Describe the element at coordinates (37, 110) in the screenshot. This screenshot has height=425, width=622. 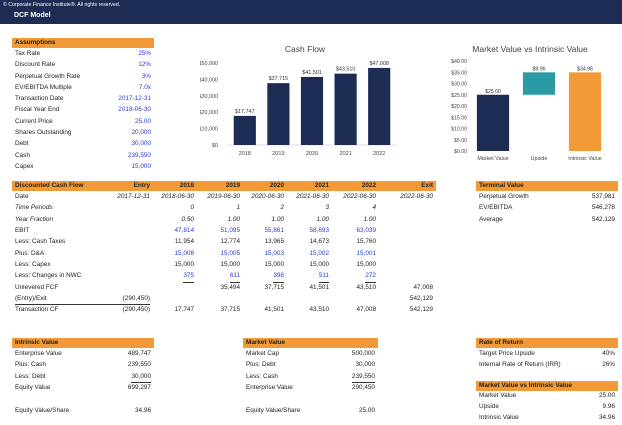
I see `assumption-label: Fiscal Year End` at that location.